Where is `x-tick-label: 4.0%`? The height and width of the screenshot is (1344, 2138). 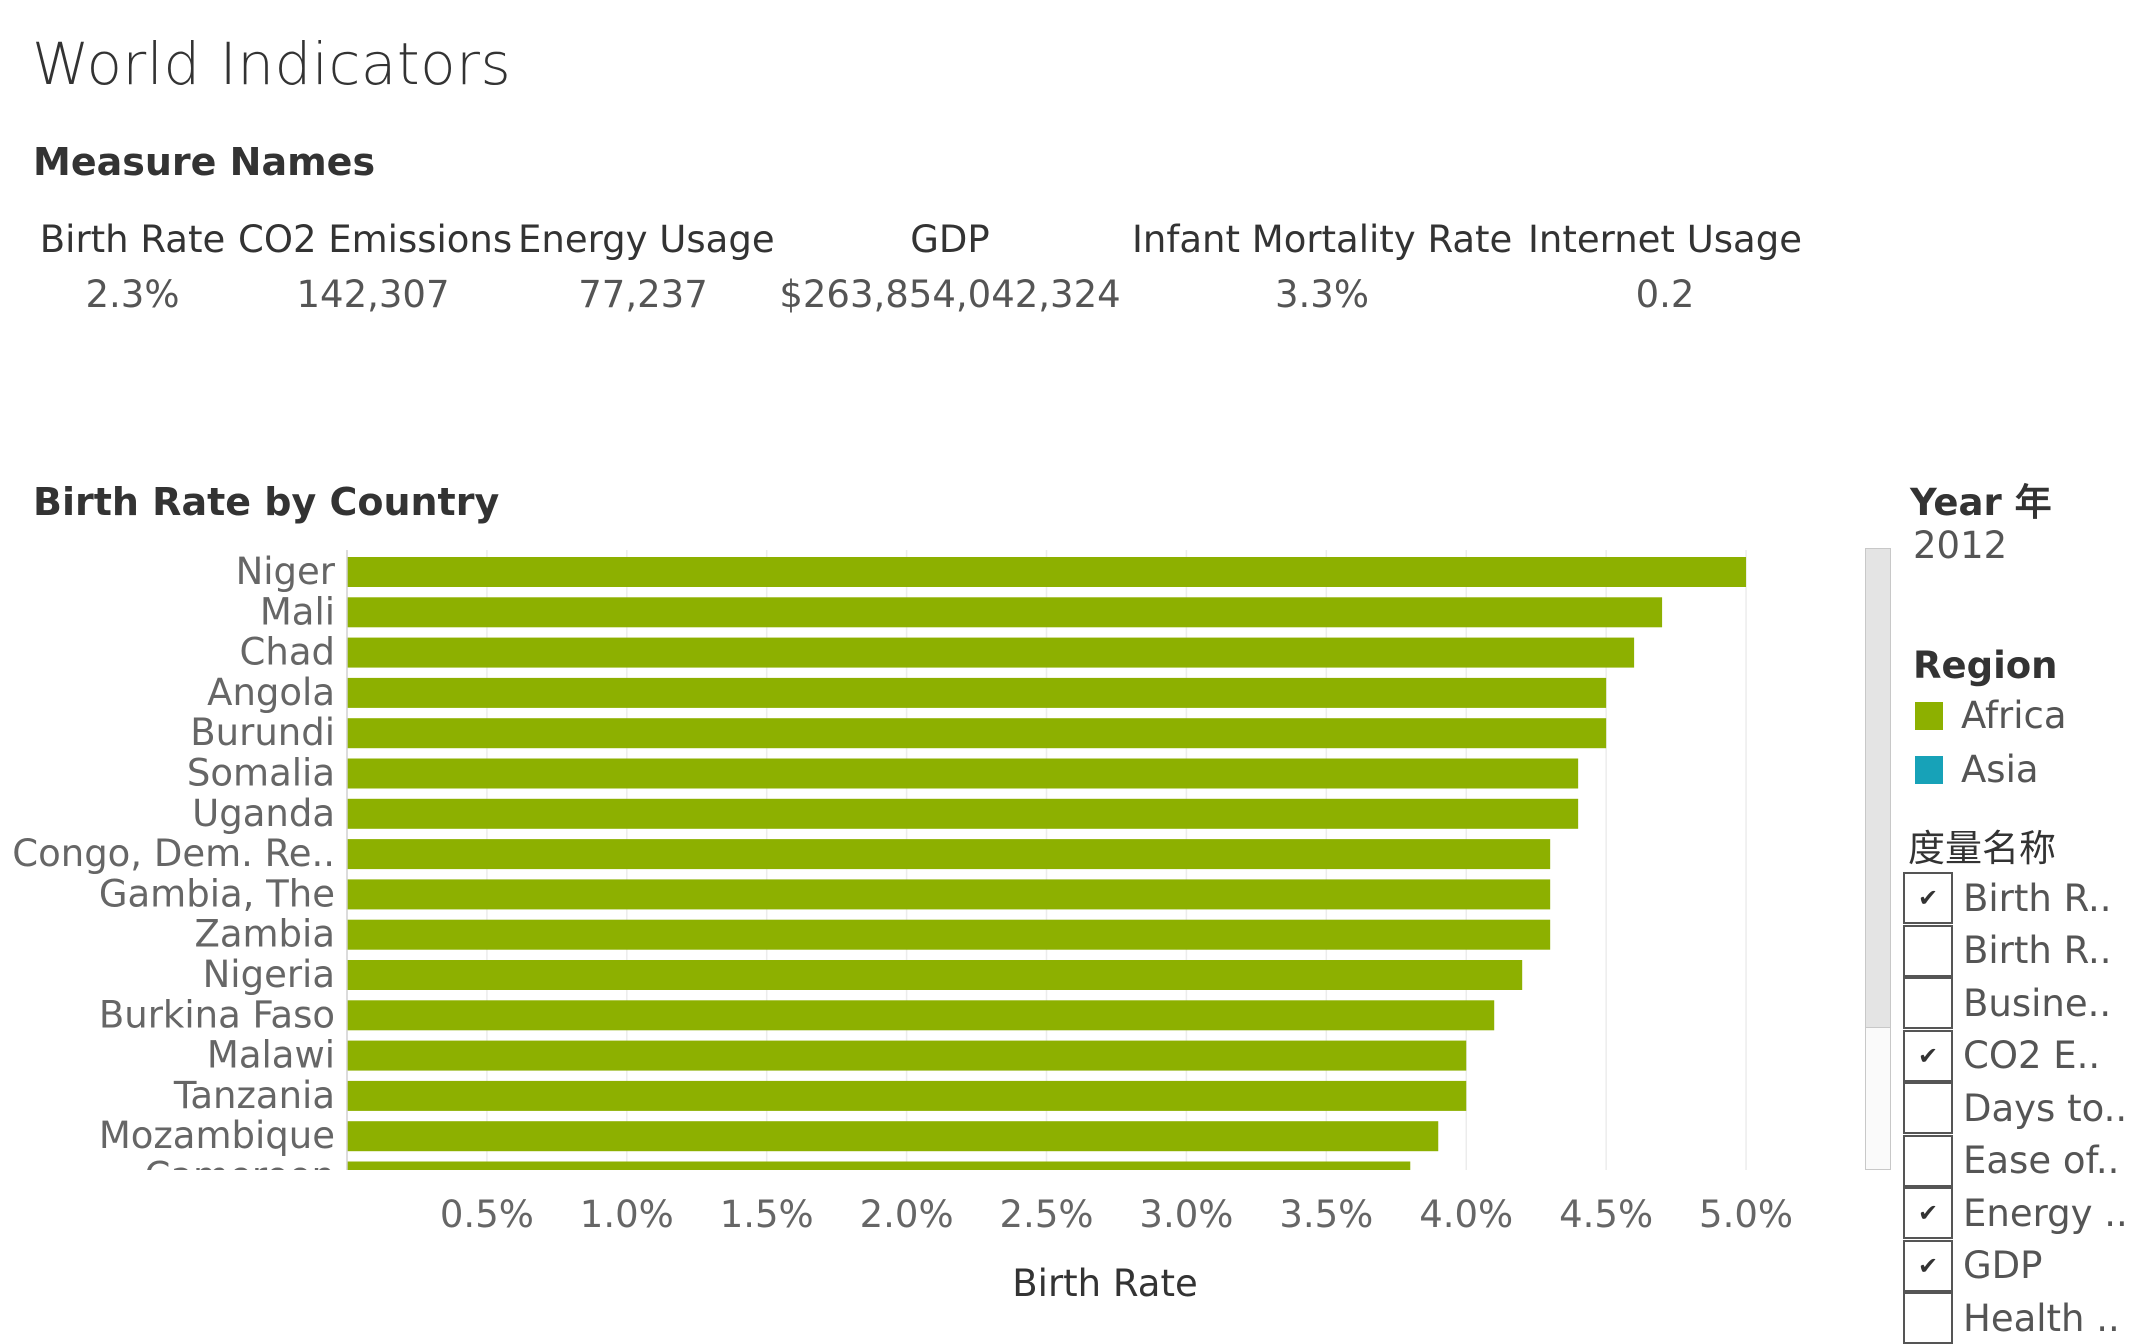
x-tick-label: 4.0% is located at coordinates (1466, 1214).